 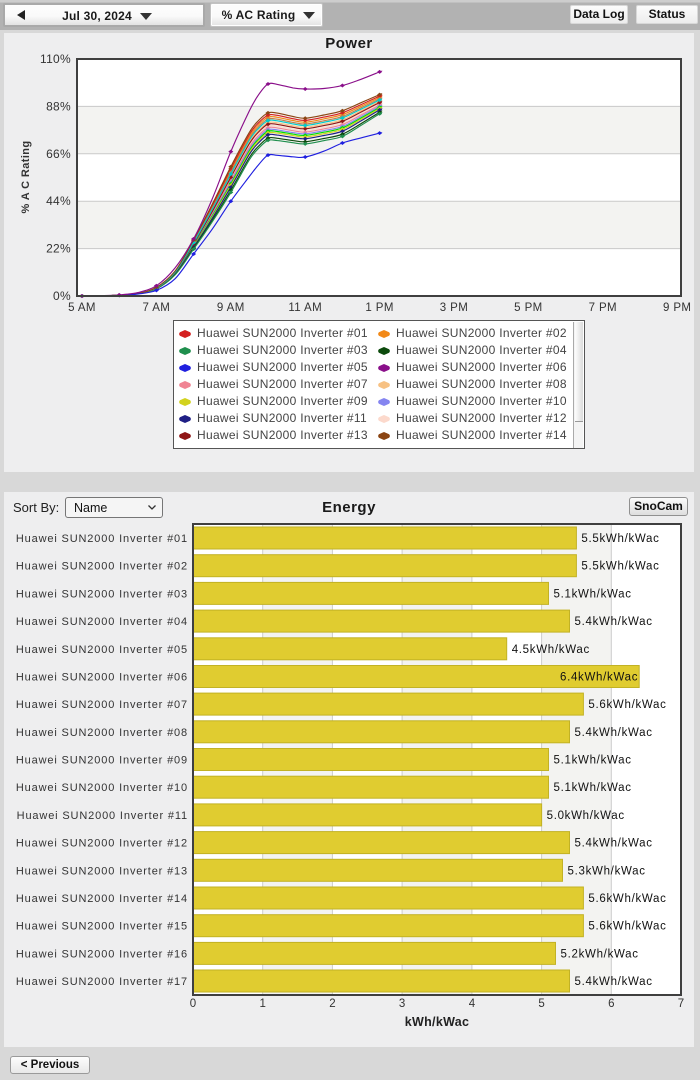 What do you see at coordinates (102, 650) in the screenshot?
I see `svg-text: Huawei SUN2000 Inverter #05` at bounding box center [102, 650].